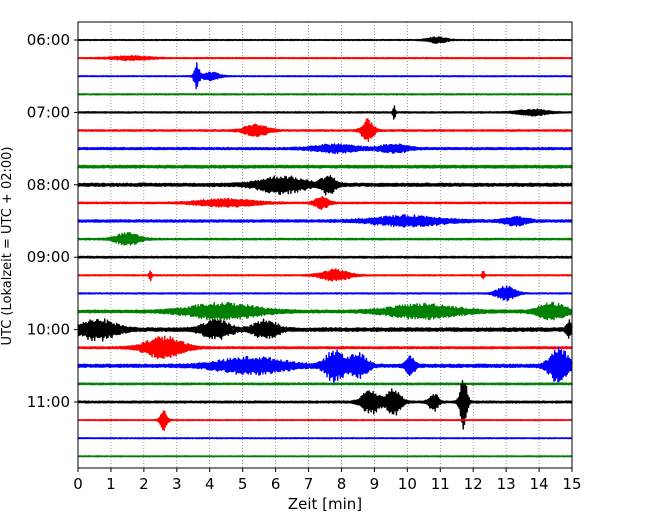 This screenshot has width=650, height=520. What do you see at coordinates (210, 484) in the screenshot?
I see `x-tick-label: 4` at bounding box center [210, 484].